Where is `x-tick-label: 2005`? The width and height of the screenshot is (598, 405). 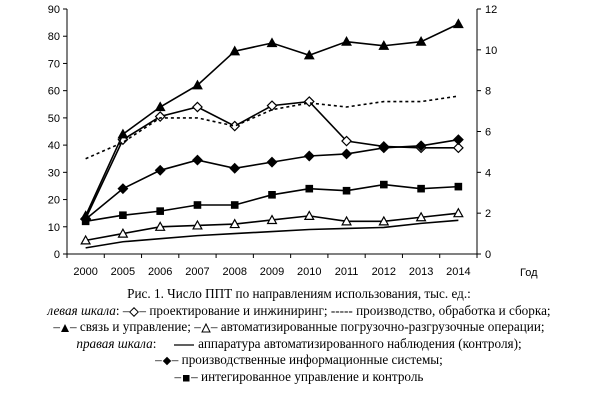
x-tick-label: 2005 is located at coordinates (123, 272).